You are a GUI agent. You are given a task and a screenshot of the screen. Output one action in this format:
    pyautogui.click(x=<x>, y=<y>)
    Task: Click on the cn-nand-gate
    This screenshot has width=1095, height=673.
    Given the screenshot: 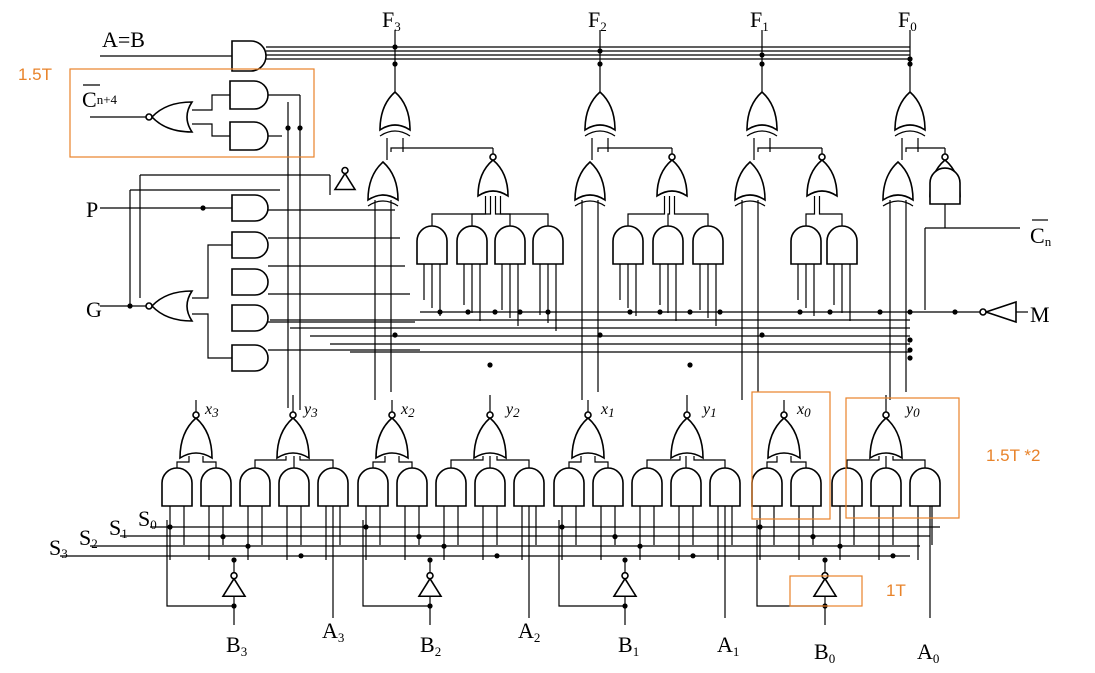 What is the action you would take?
    pyautogui.click(x=945, y=186)
    